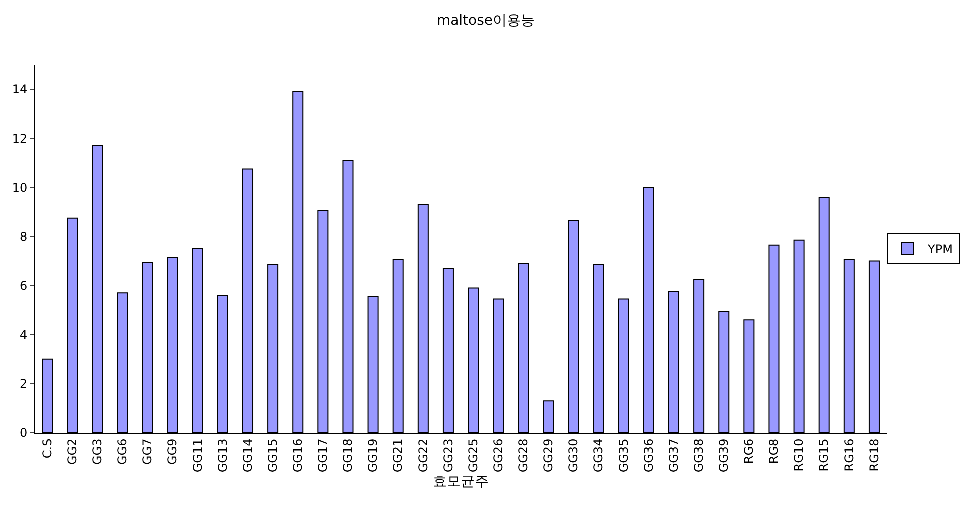 This screenshot has width=972, height=508. I want to click on x-tick-label: GG30, so click(573, 455).